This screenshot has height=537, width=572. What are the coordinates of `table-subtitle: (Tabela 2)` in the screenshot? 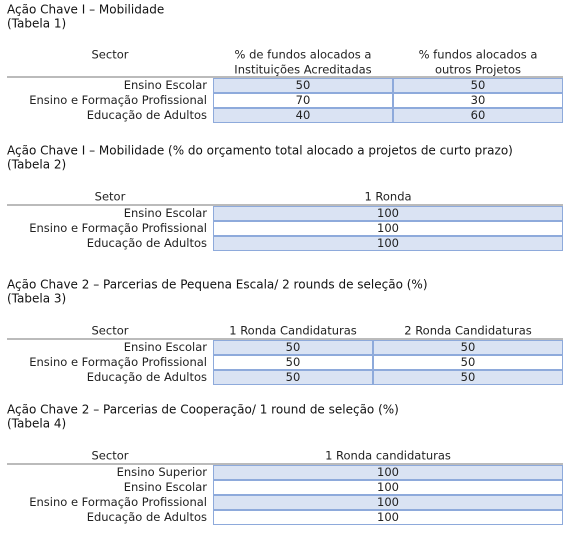 It's located at (36, 165).